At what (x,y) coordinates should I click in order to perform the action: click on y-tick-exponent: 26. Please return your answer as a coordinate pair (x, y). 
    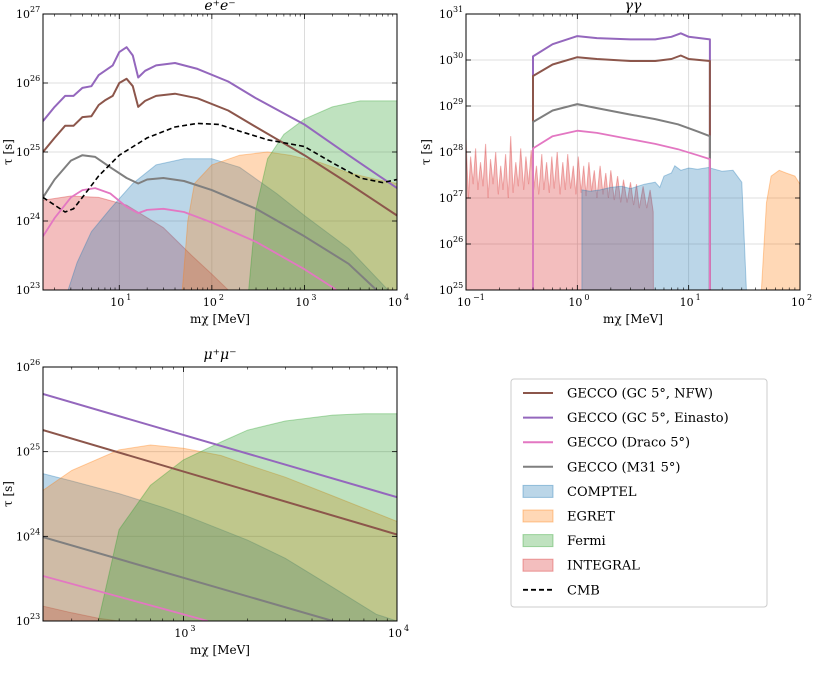
    Looking at the image, I should click on (35, 78).